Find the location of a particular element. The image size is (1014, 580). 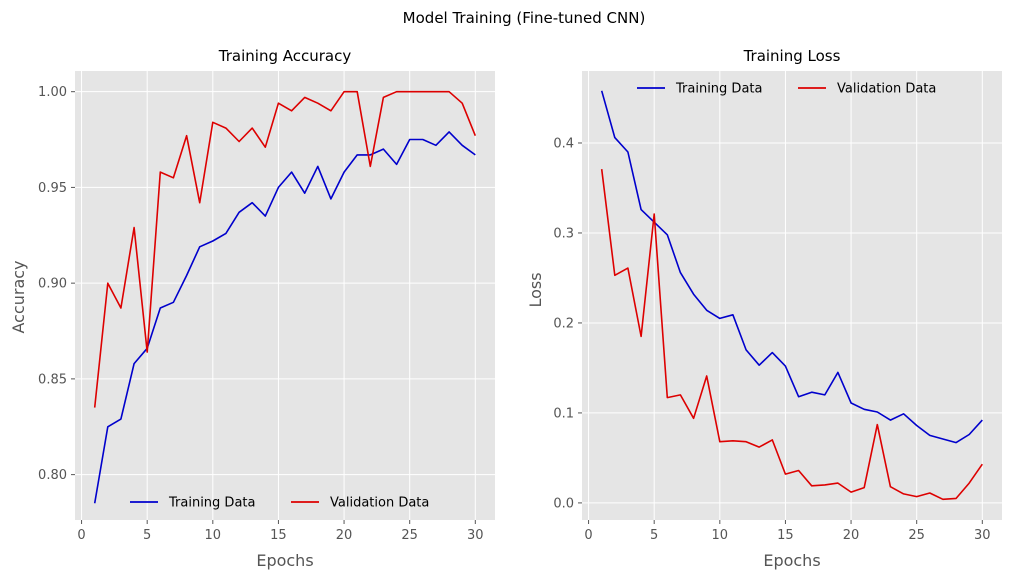

loss-legend: Training Data Validation Data is located at coordinates (786, 89).